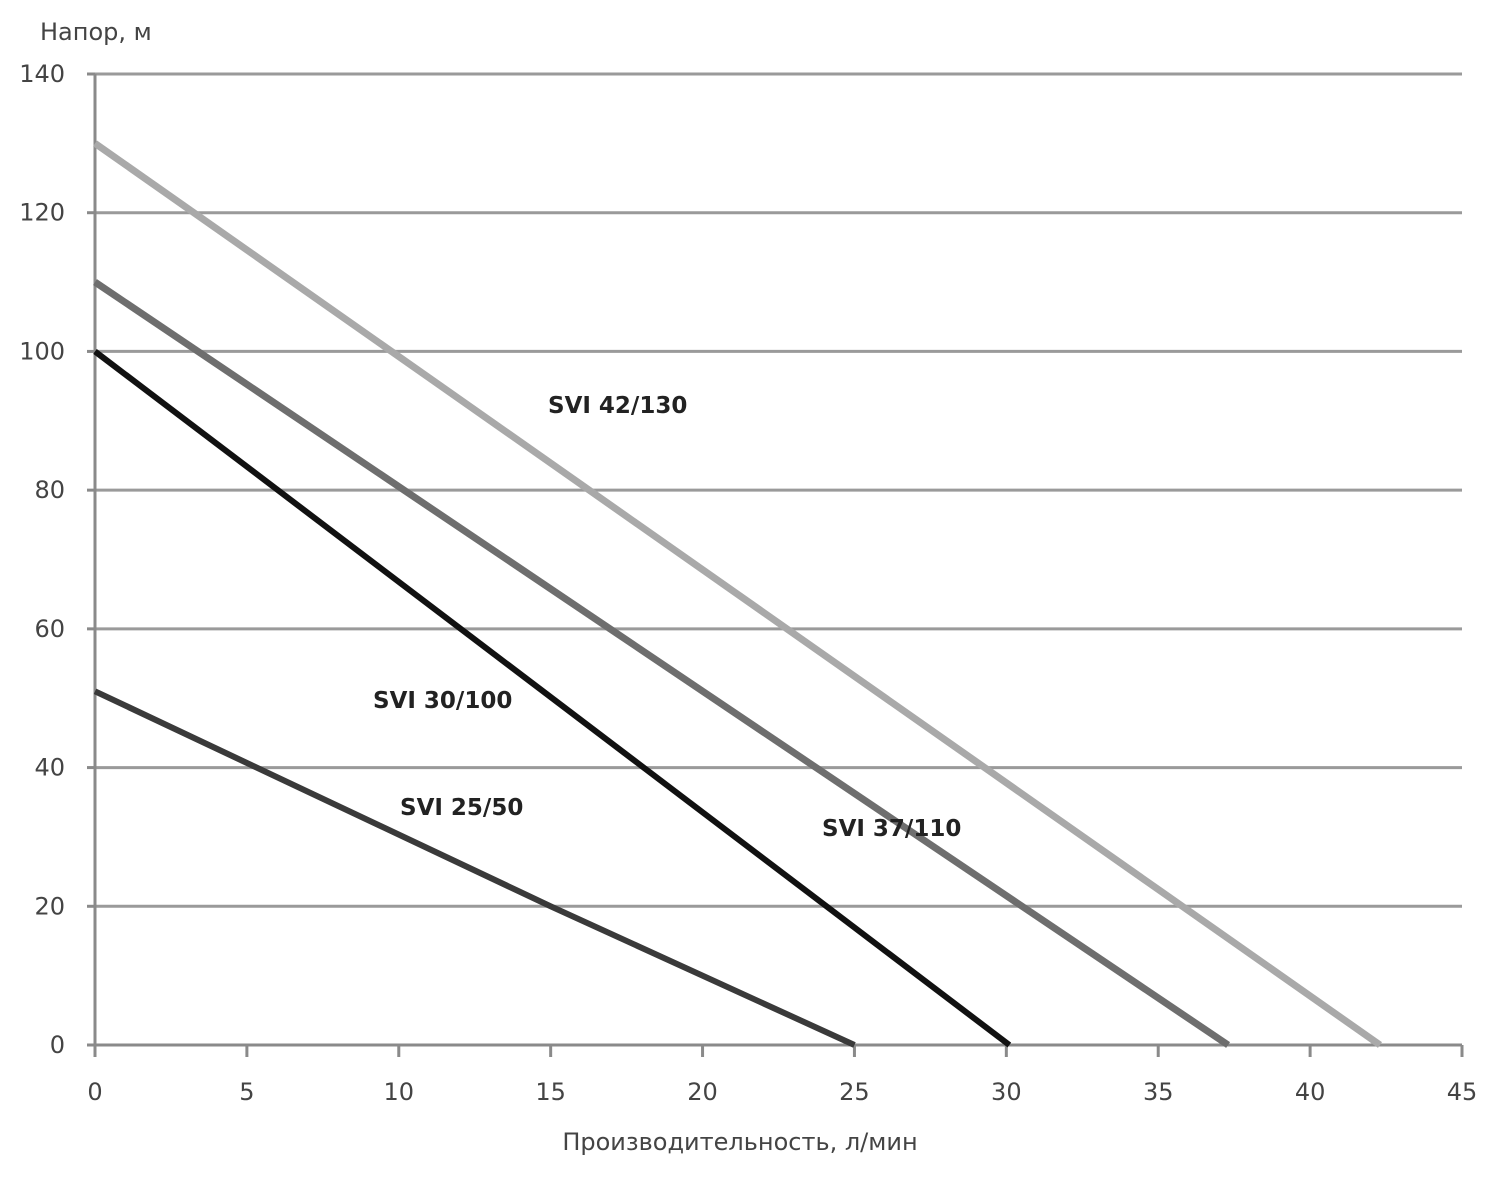  What do you see at coordinates (667, 617) in the screenshot?
I see `series-labels: SVI 42/130 SVI 37/110 SVI 30/100 SVI 25/50` at bounding box center [667, 617].